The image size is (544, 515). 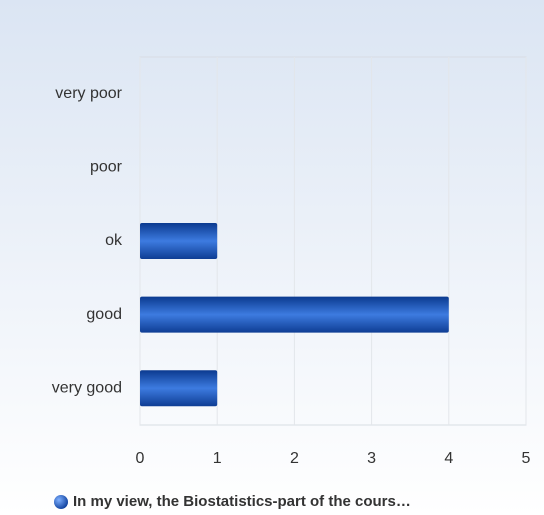 I want to click on x-tick-label: 1, so click(x=217, y=458).